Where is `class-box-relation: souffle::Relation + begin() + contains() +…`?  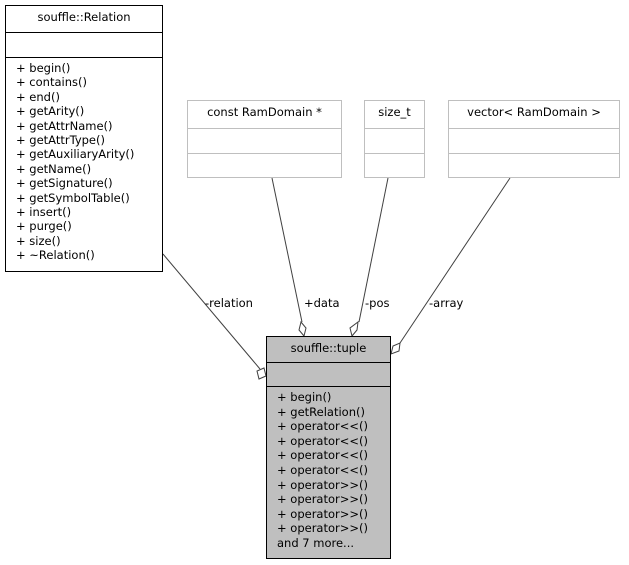
class-box-relation: souffle::Relation + begin() + contains() +… is located at coordinates (84, 138).